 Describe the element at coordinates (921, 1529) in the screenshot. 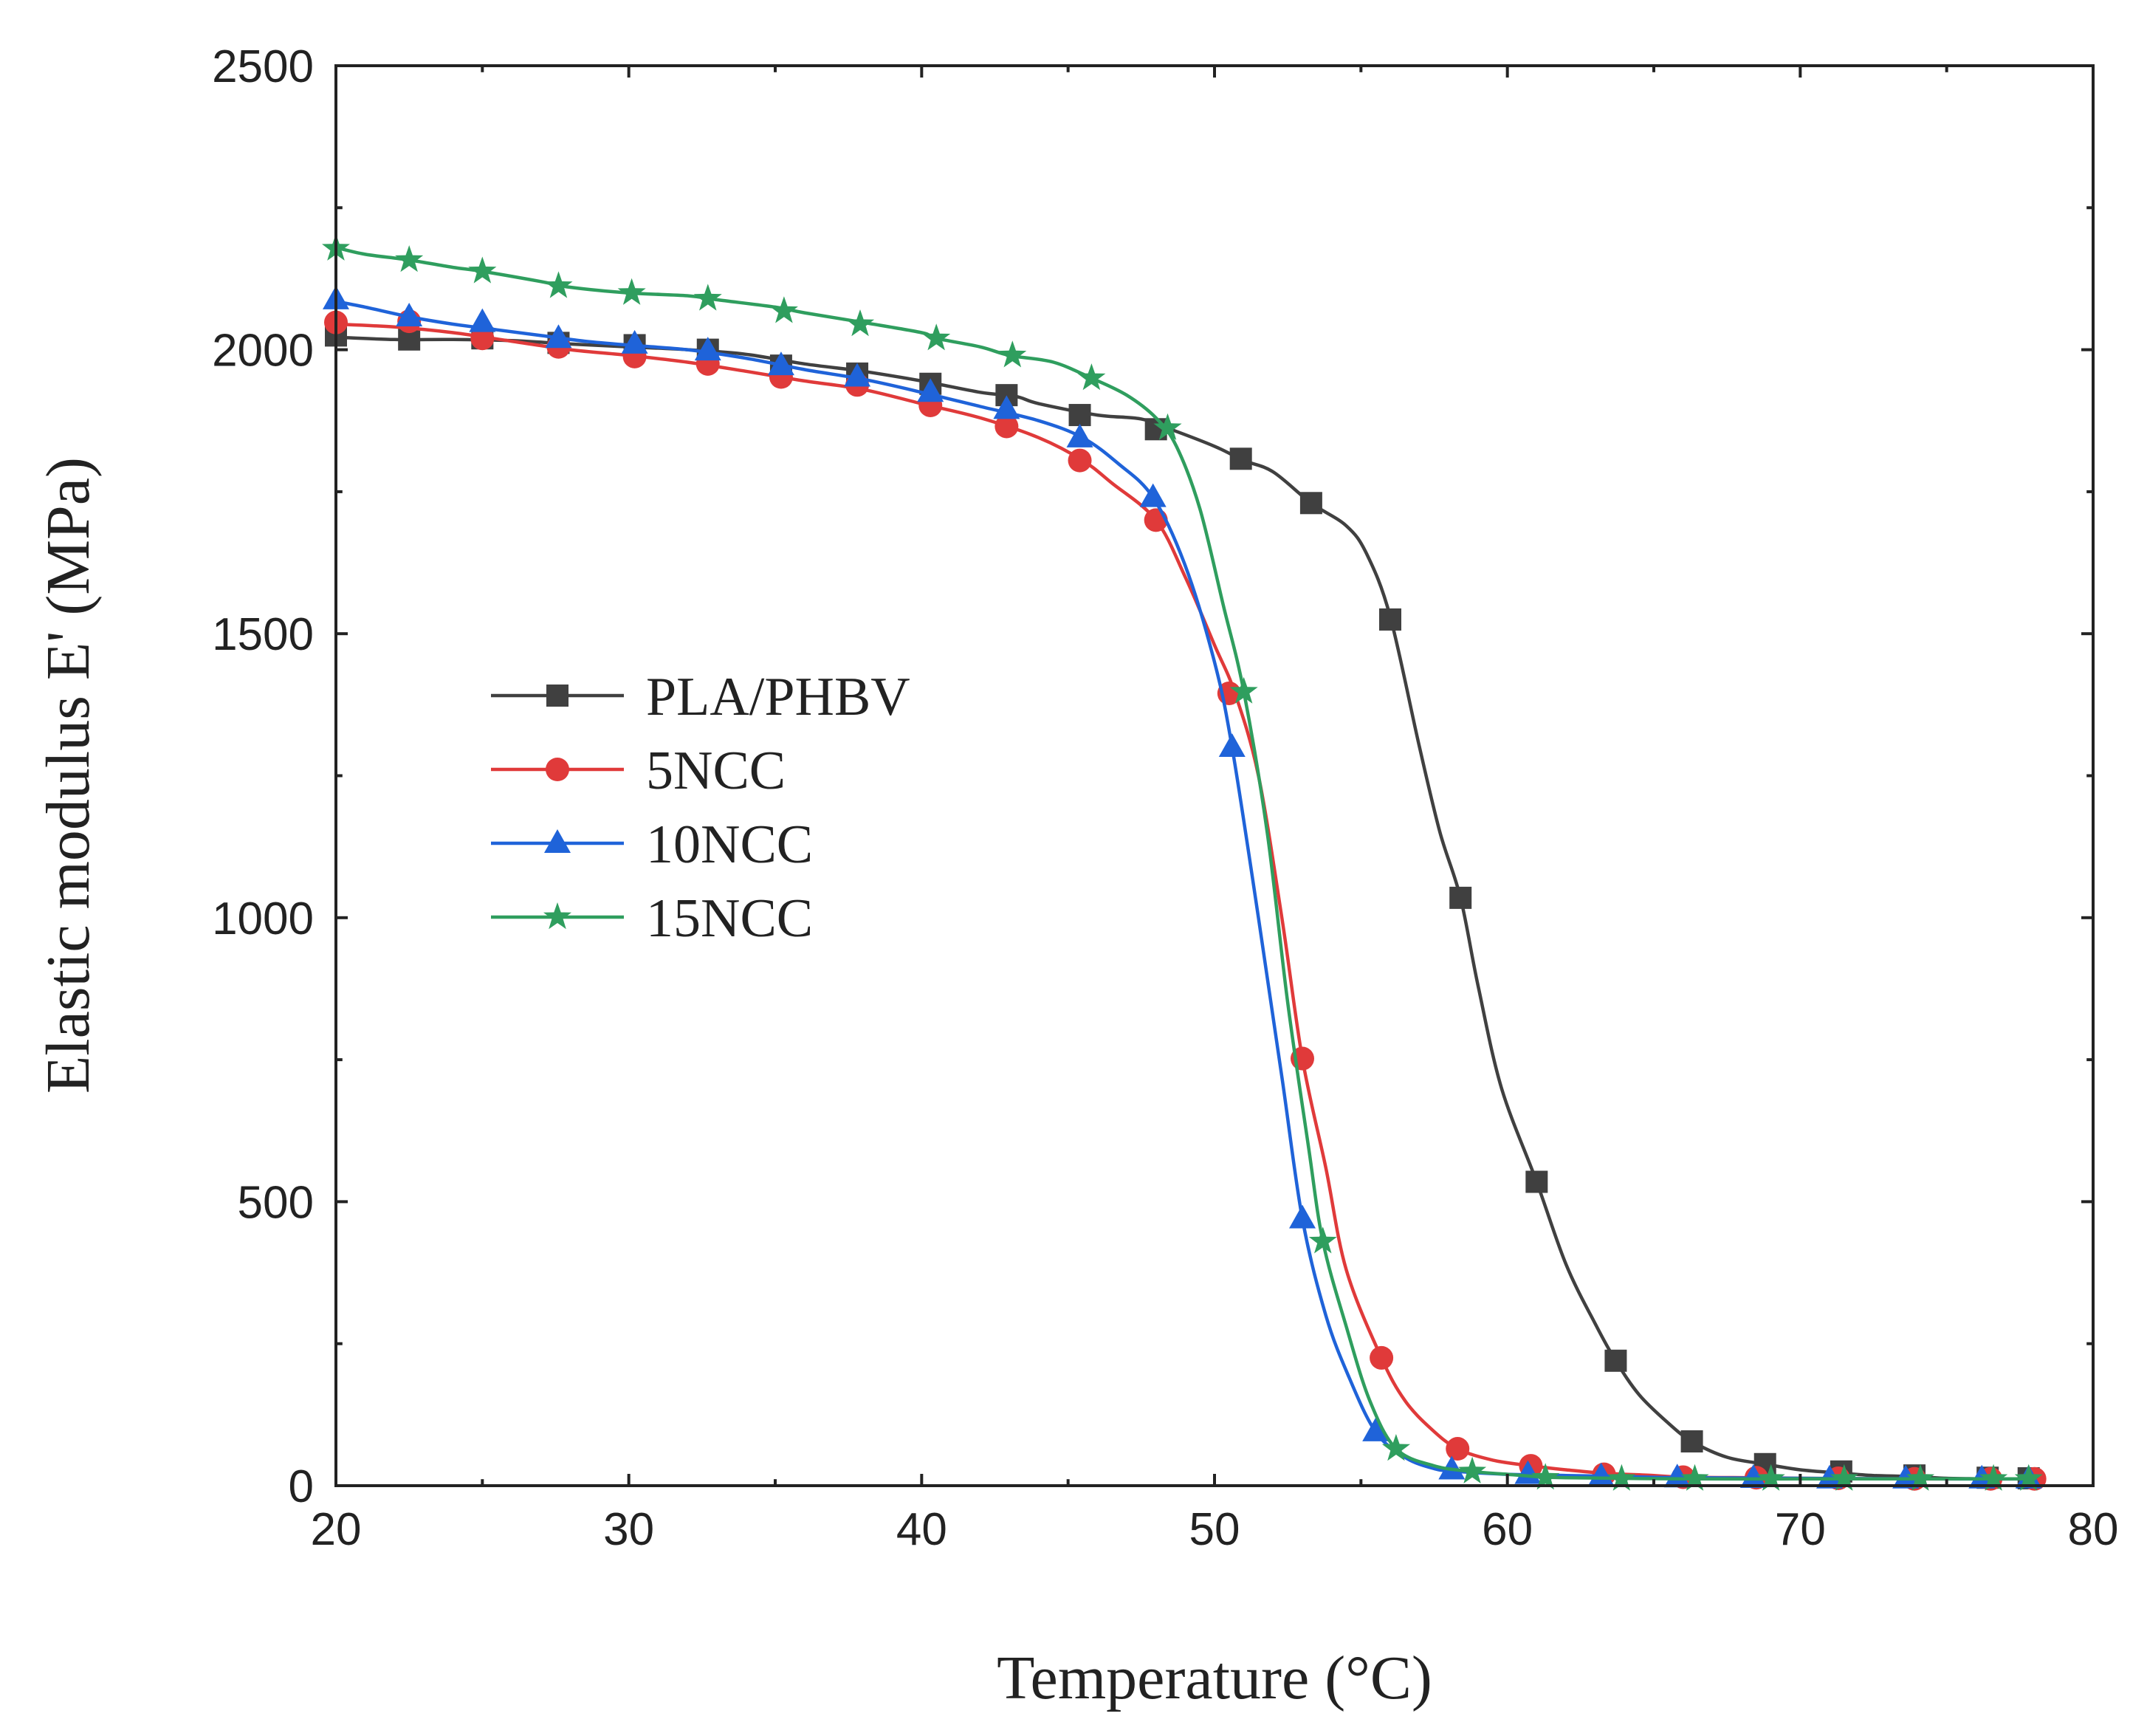

I see `x-tick-label: 40` at that location.